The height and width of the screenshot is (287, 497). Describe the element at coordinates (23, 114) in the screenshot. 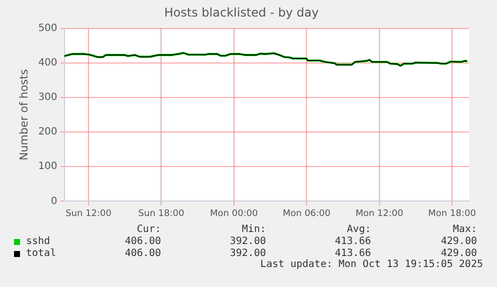

I see `y-axis-title: Number of hosts` at that location.